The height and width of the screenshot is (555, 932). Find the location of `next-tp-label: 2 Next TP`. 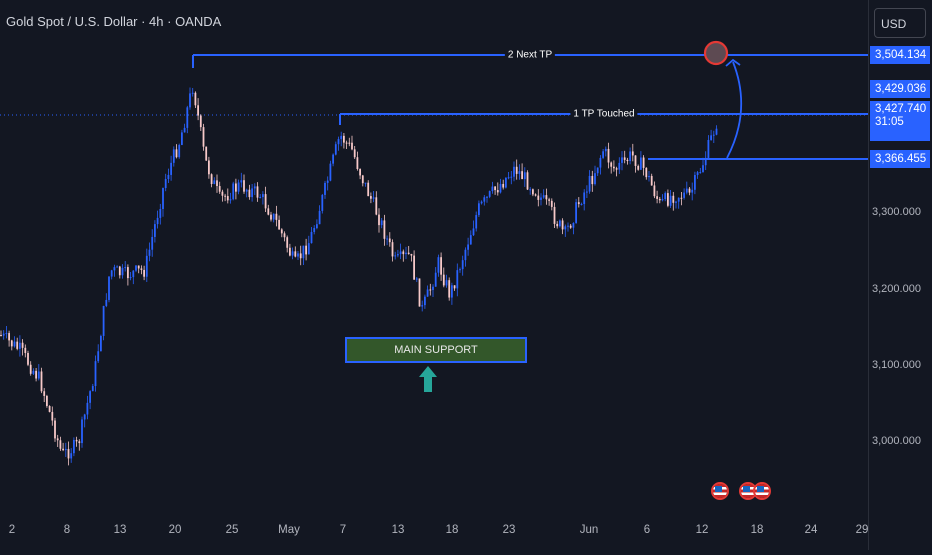

next-tp-label: 2 Next TP is located at coordinates (530, 55).